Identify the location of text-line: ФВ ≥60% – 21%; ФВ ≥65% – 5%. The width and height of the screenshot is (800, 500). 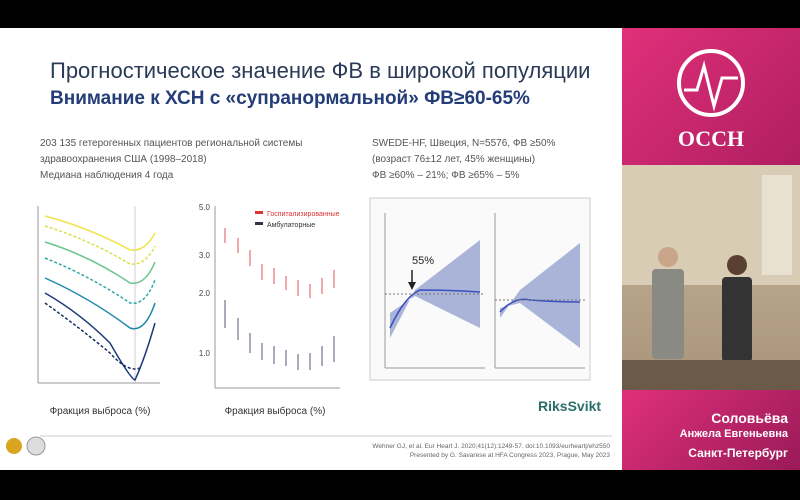
(446, 175).